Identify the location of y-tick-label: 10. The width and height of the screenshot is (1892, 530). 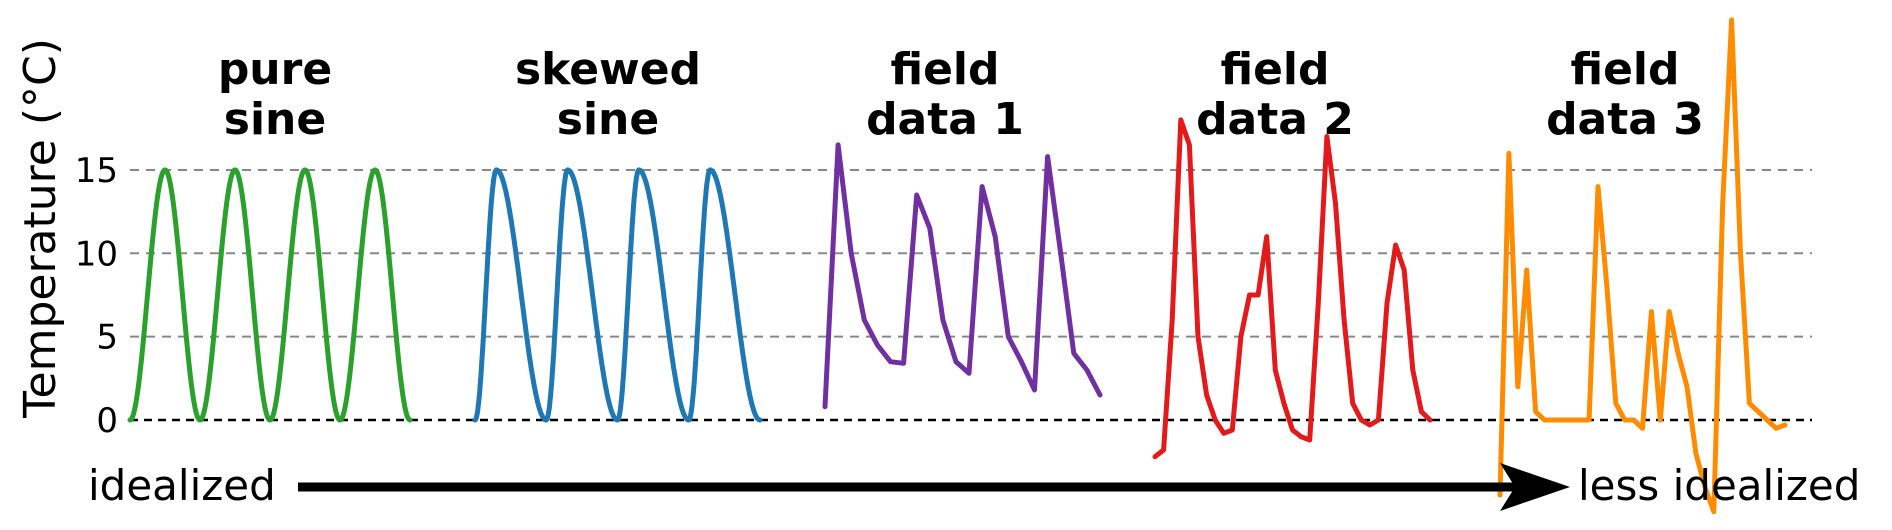
(96, 254).